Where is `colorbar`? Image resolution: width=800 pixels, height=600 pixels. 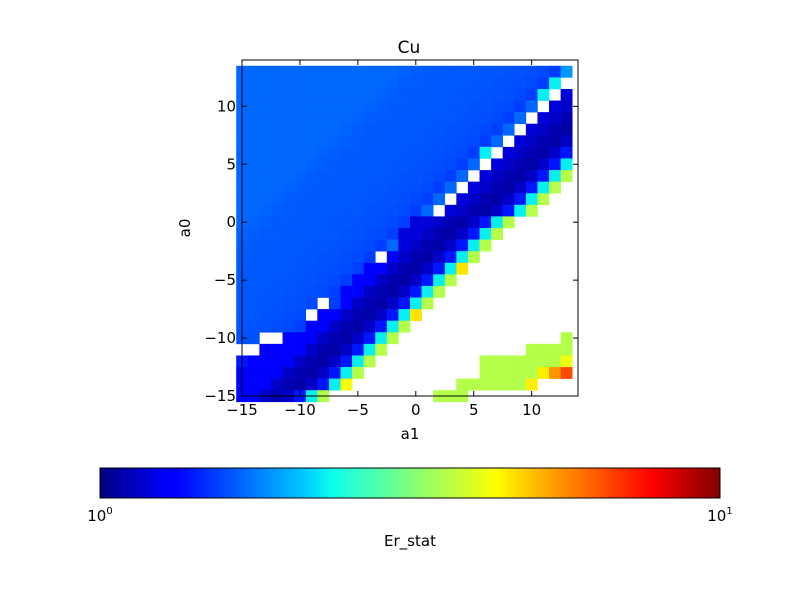 colorbar is located at coordinates (410, 483).